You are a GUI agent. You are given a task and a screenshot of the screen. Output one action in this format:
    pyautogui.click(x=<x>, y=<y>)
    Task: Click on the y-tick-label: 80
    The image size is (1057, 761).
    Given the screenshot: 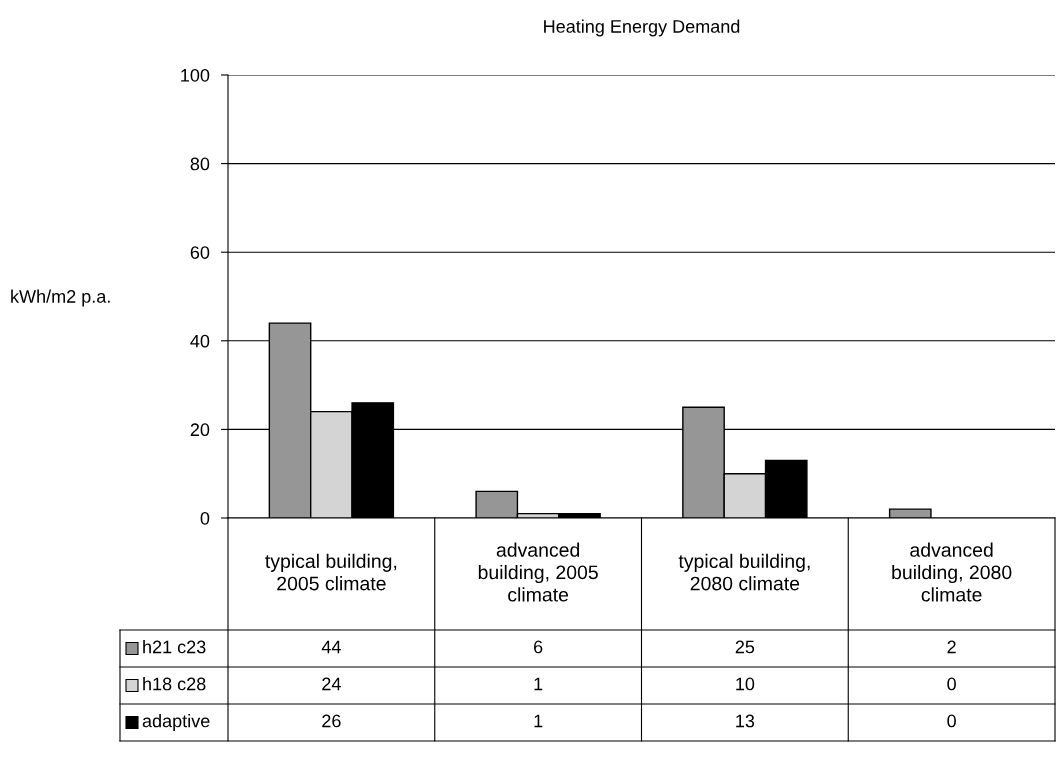 What is the action you would take?
    pyautogui.click(x=200, y=164)
    